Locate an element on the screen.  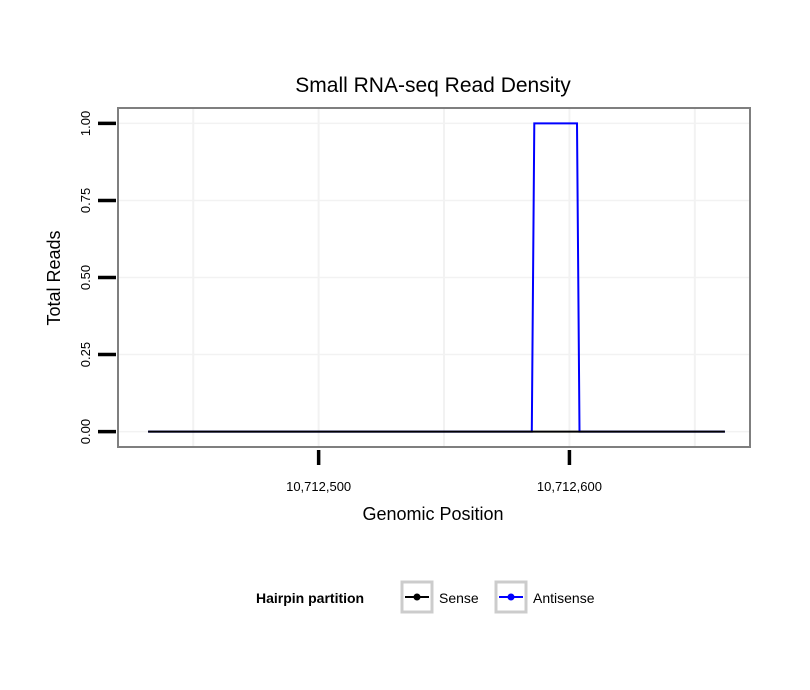
y-tick-label: 0.25 is located at coordinates (85, 354).